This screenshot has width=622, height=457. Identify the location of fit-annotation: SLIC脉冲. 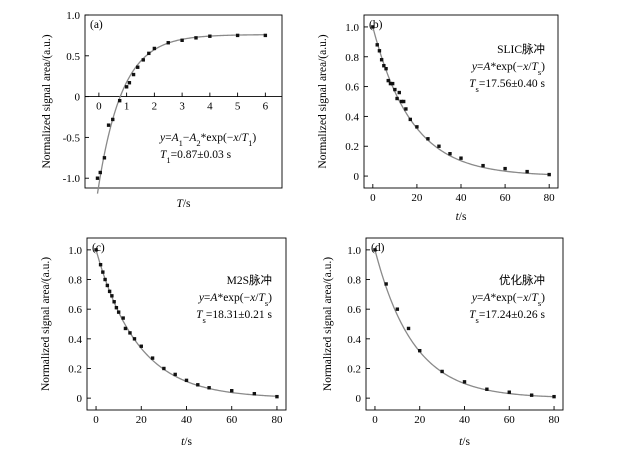
(521, 49).